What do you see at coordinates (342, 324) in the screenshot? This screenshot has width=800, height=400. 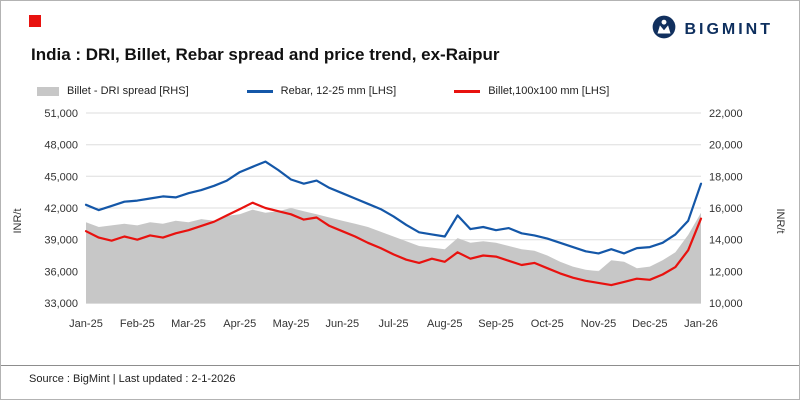 I see `x-axis-tick-label: Jun-25` at bounding box center [342, 324].